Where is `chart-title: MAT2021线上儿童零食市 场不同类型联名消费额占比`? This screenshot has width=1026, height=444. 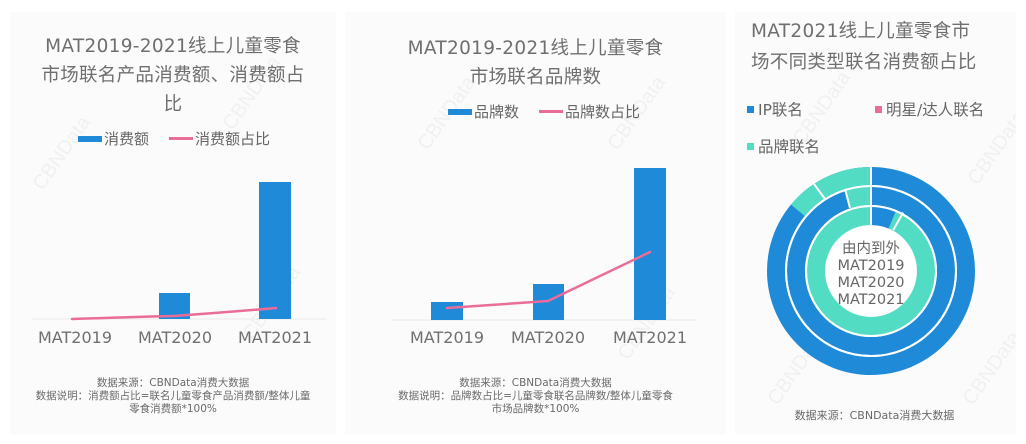
chart-title: MAT2021线上儿童零食市 场不同类型联名消费额占比 is located at coordinates (864, 47).